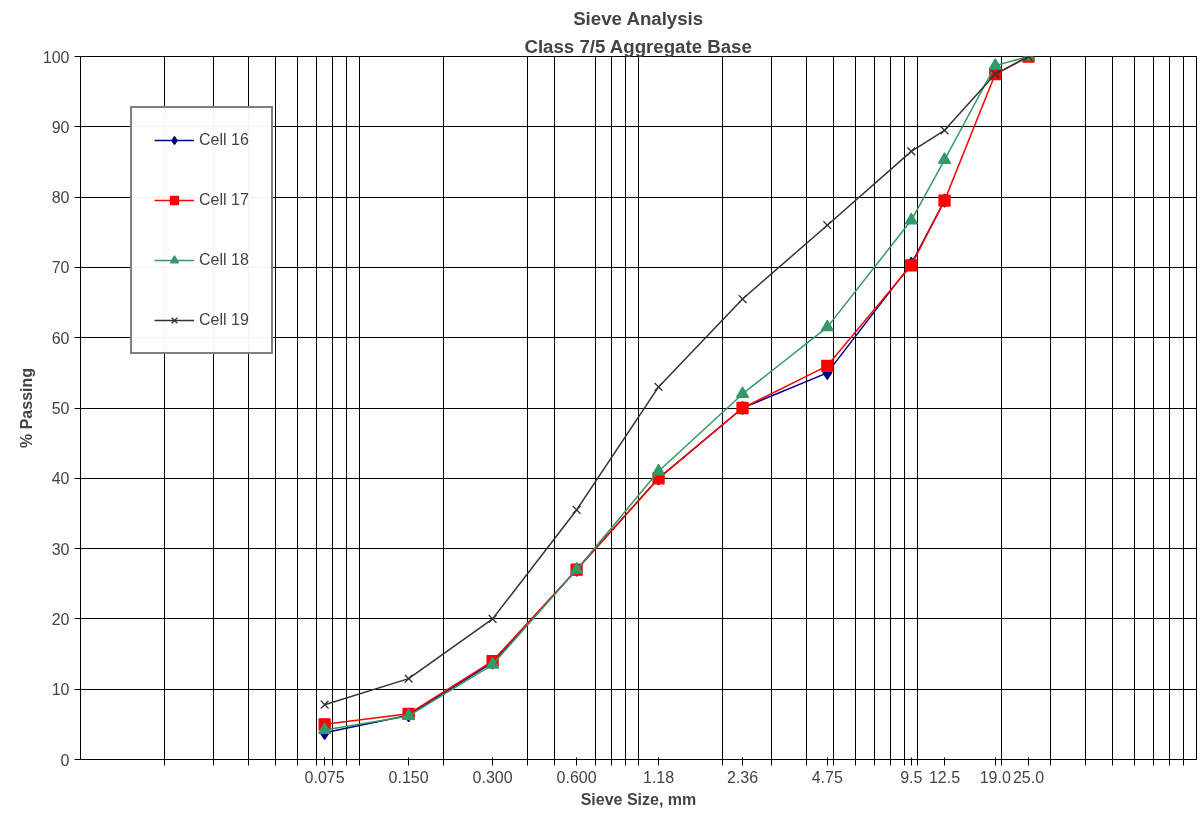 This screenshot has width=1202, height=813. I want to click on x-tick-label: 19.0, so click(995, 777).